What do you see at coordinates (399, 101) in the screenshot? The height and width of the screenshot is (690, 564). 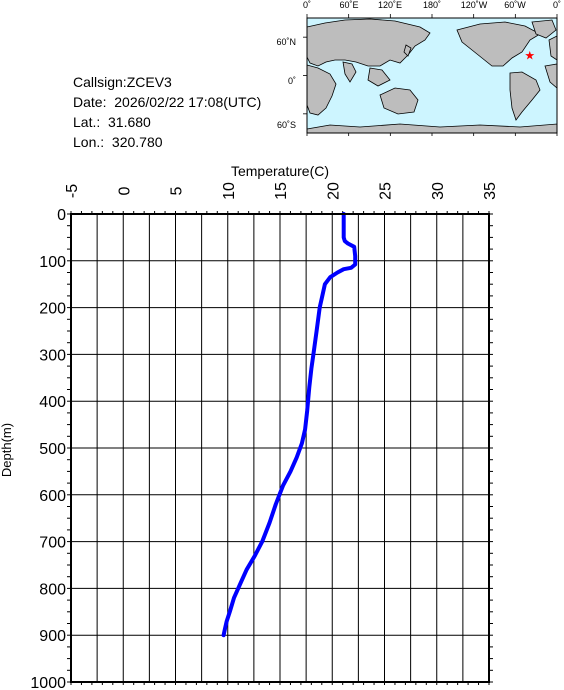 I see `land-australia` at bounding box center [399, 101].